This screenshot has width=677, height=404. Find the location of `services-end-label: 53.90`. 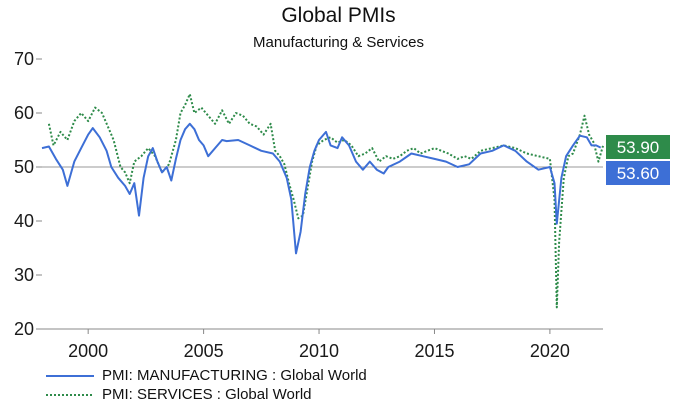

services-end-label: 53.90 is located at coordinates (638, 147).